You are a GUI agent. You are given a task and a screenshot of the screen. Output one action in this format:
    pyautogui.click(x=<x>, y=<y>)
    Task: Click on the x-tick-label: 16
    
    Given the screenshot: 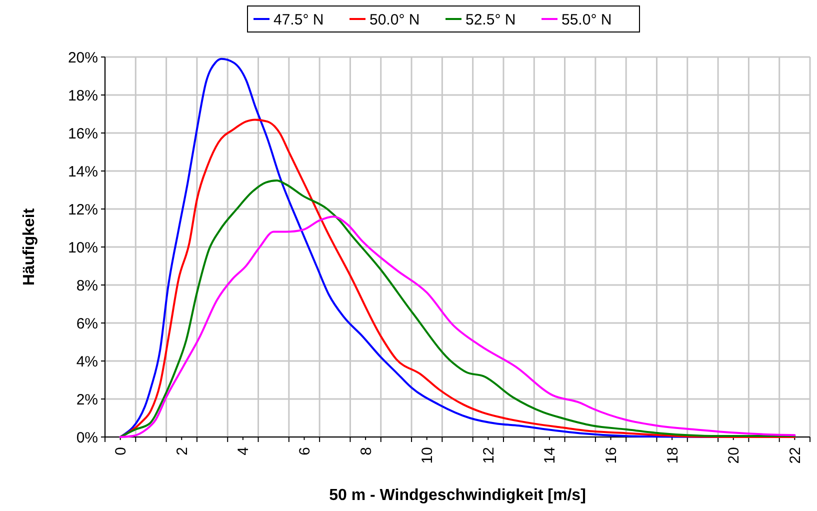 What is the action you would take?
    pyautogui.click(x=611, y=455)
    